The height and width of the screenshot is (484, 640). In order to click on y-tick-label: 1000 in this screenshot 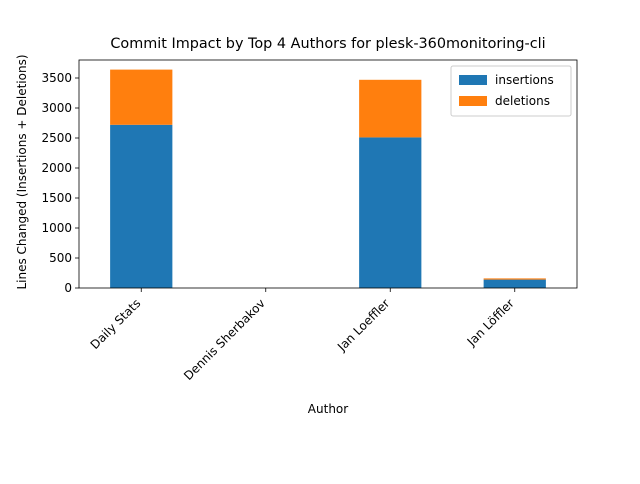, I will do `click(56, 228)`.